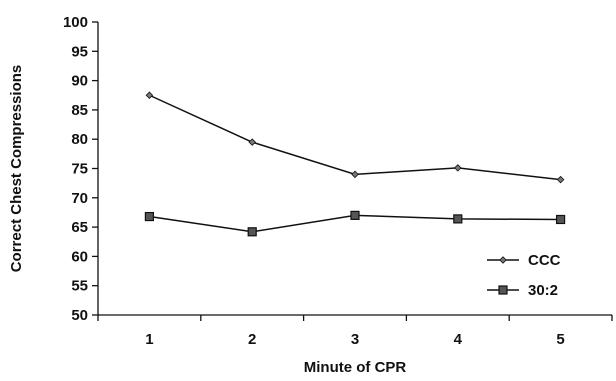  What do you see at coordinates (544, 260) in the screenshot?
I see `legend-label: CCC` at bounding box center [544, 260].